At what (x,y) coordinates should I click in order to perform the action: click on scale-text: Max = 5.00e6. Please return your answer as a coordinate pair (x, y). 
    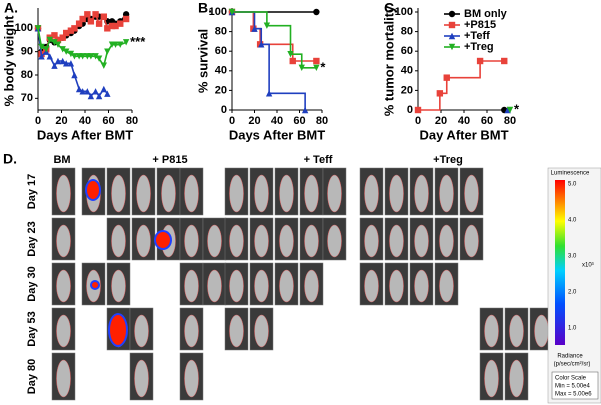
    Looking at the image, I should click on (573, 395).